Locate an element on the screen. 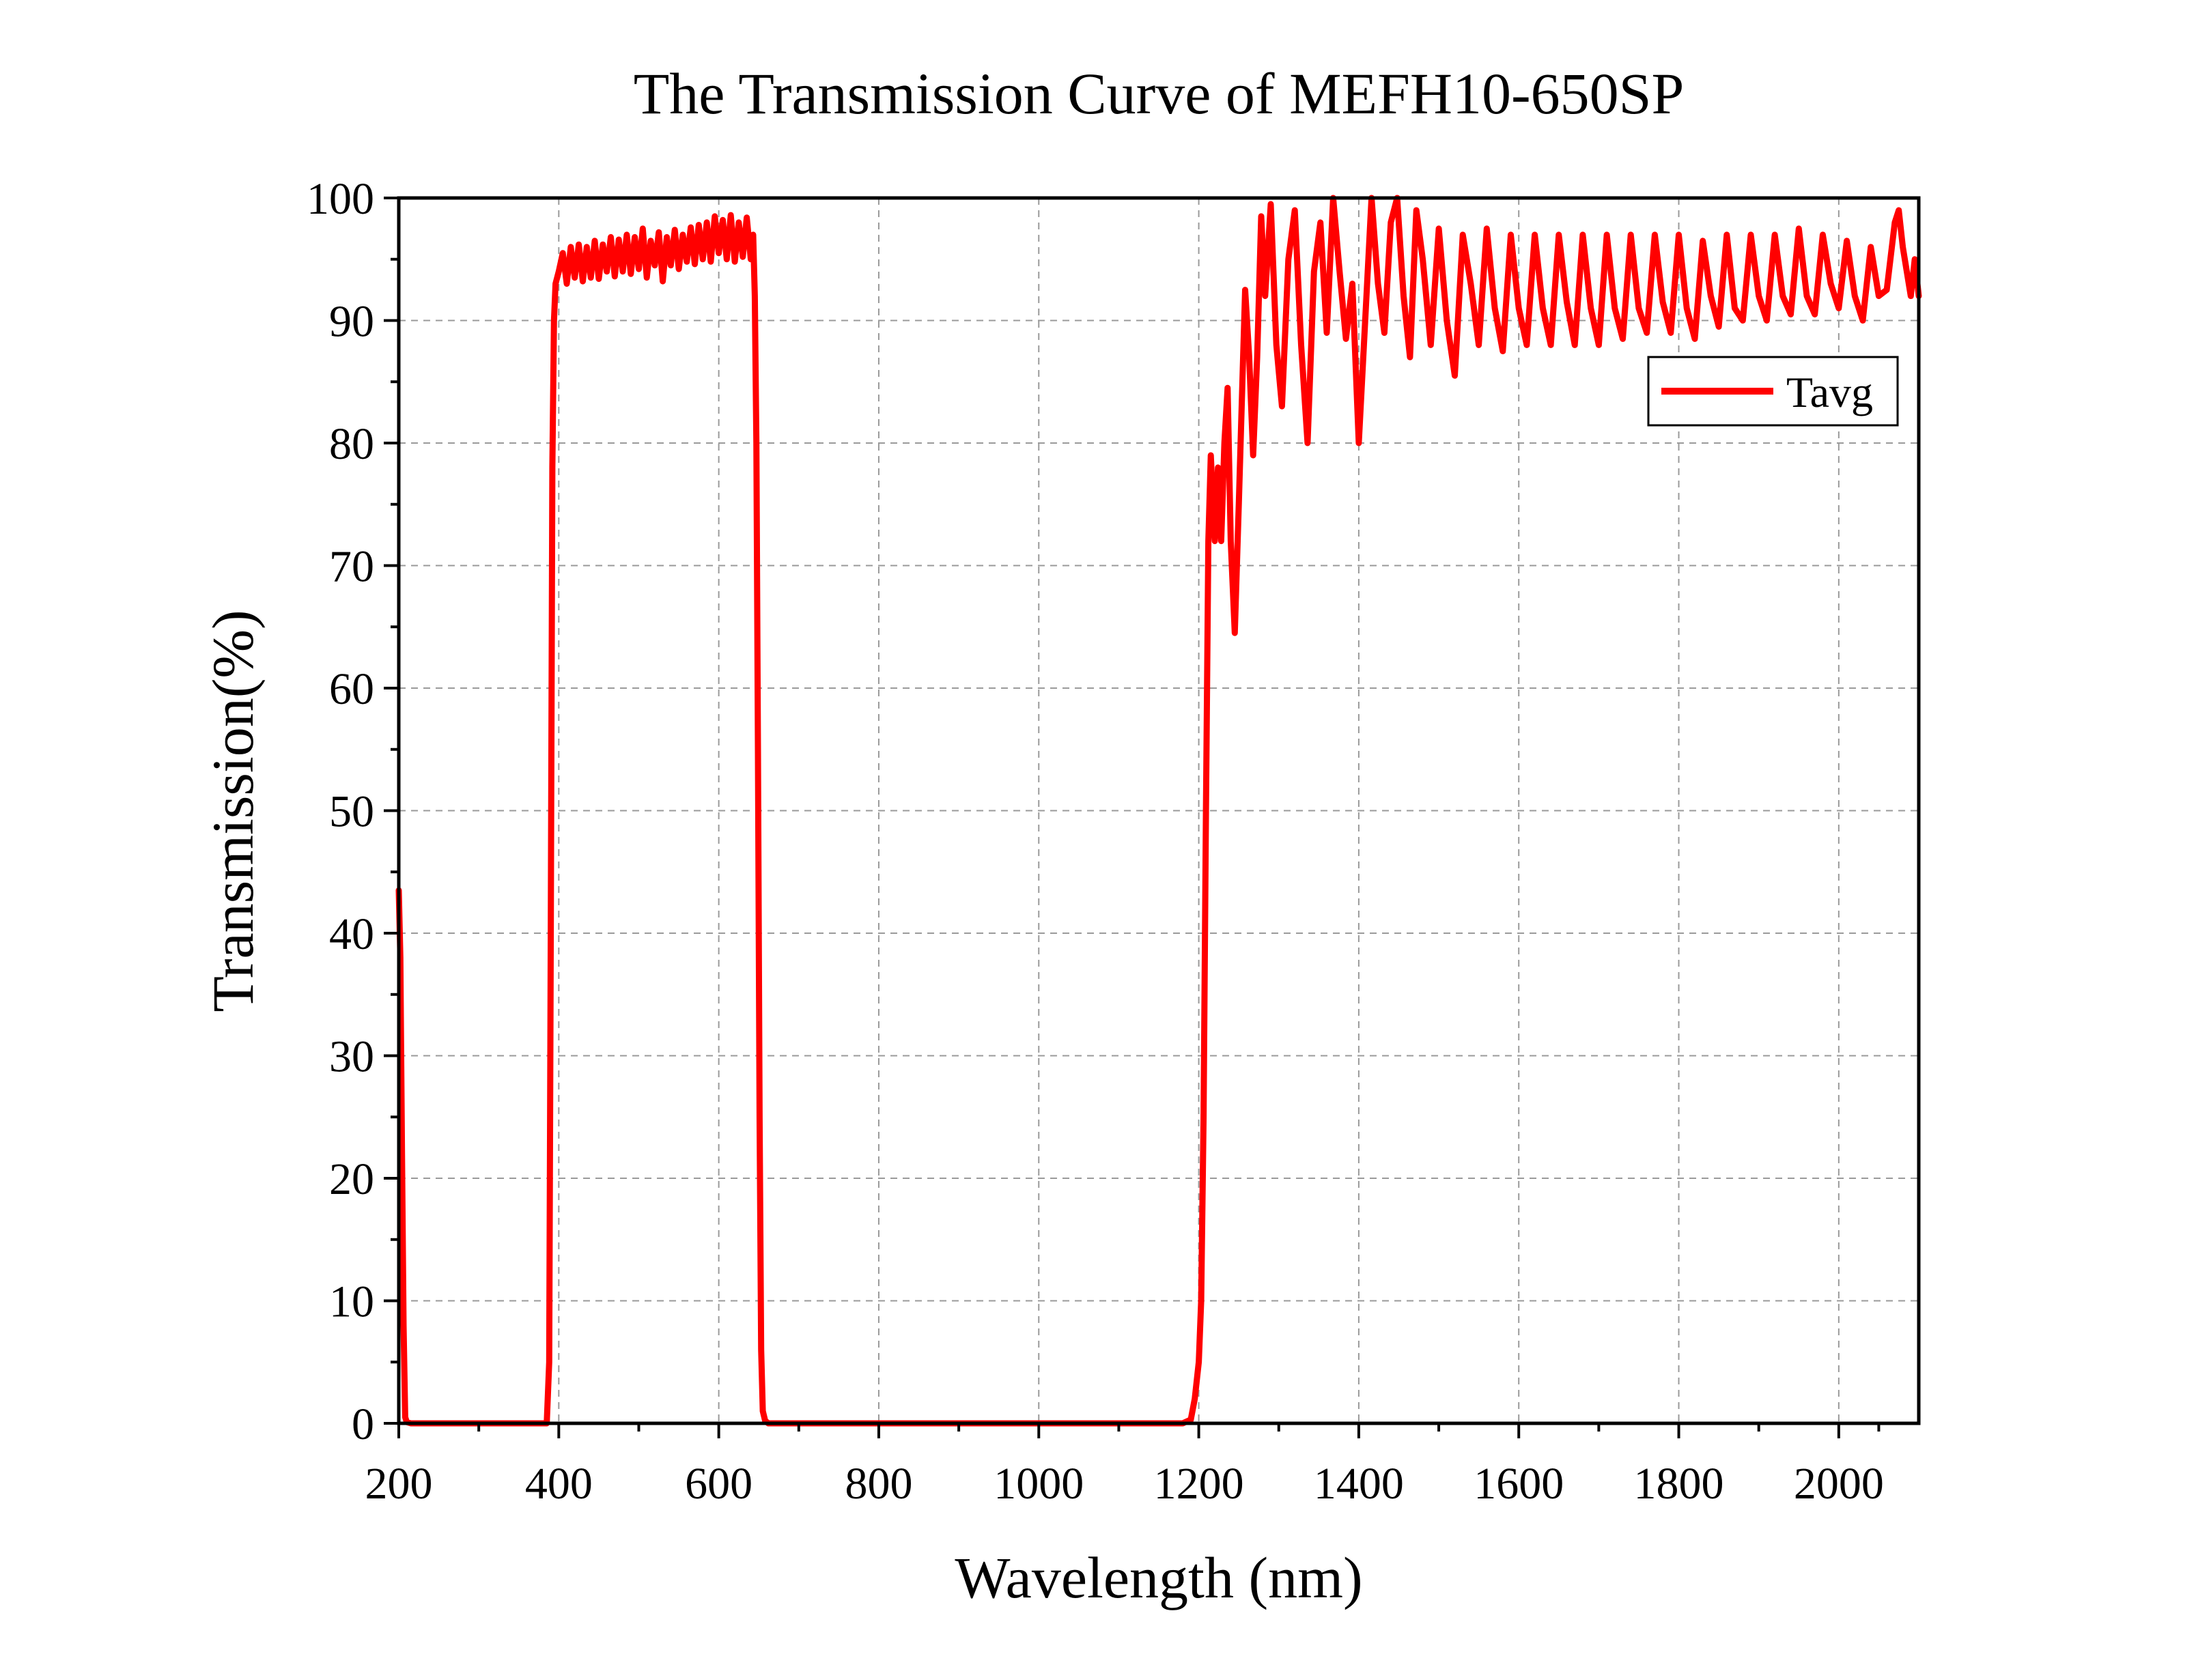  y-tick-label: 70 is located at coordinates (352, 567).